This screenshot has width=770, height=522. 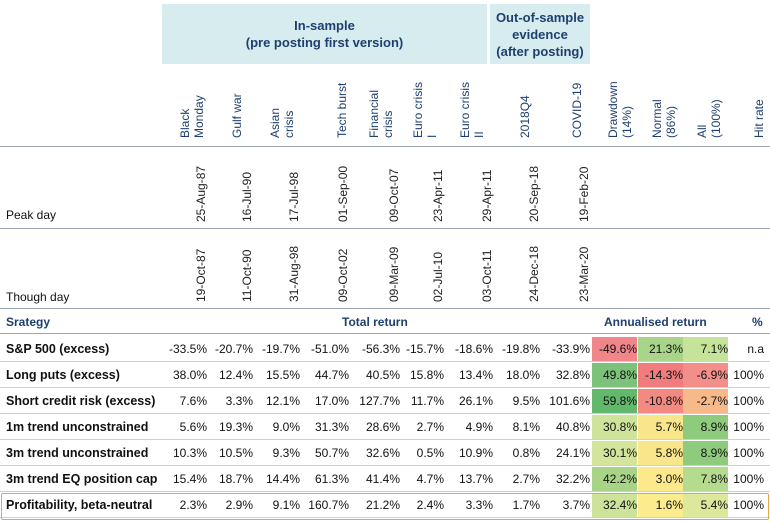 I want to click on annualised-return-cell: 49.8%, so click(x=614, y=375).